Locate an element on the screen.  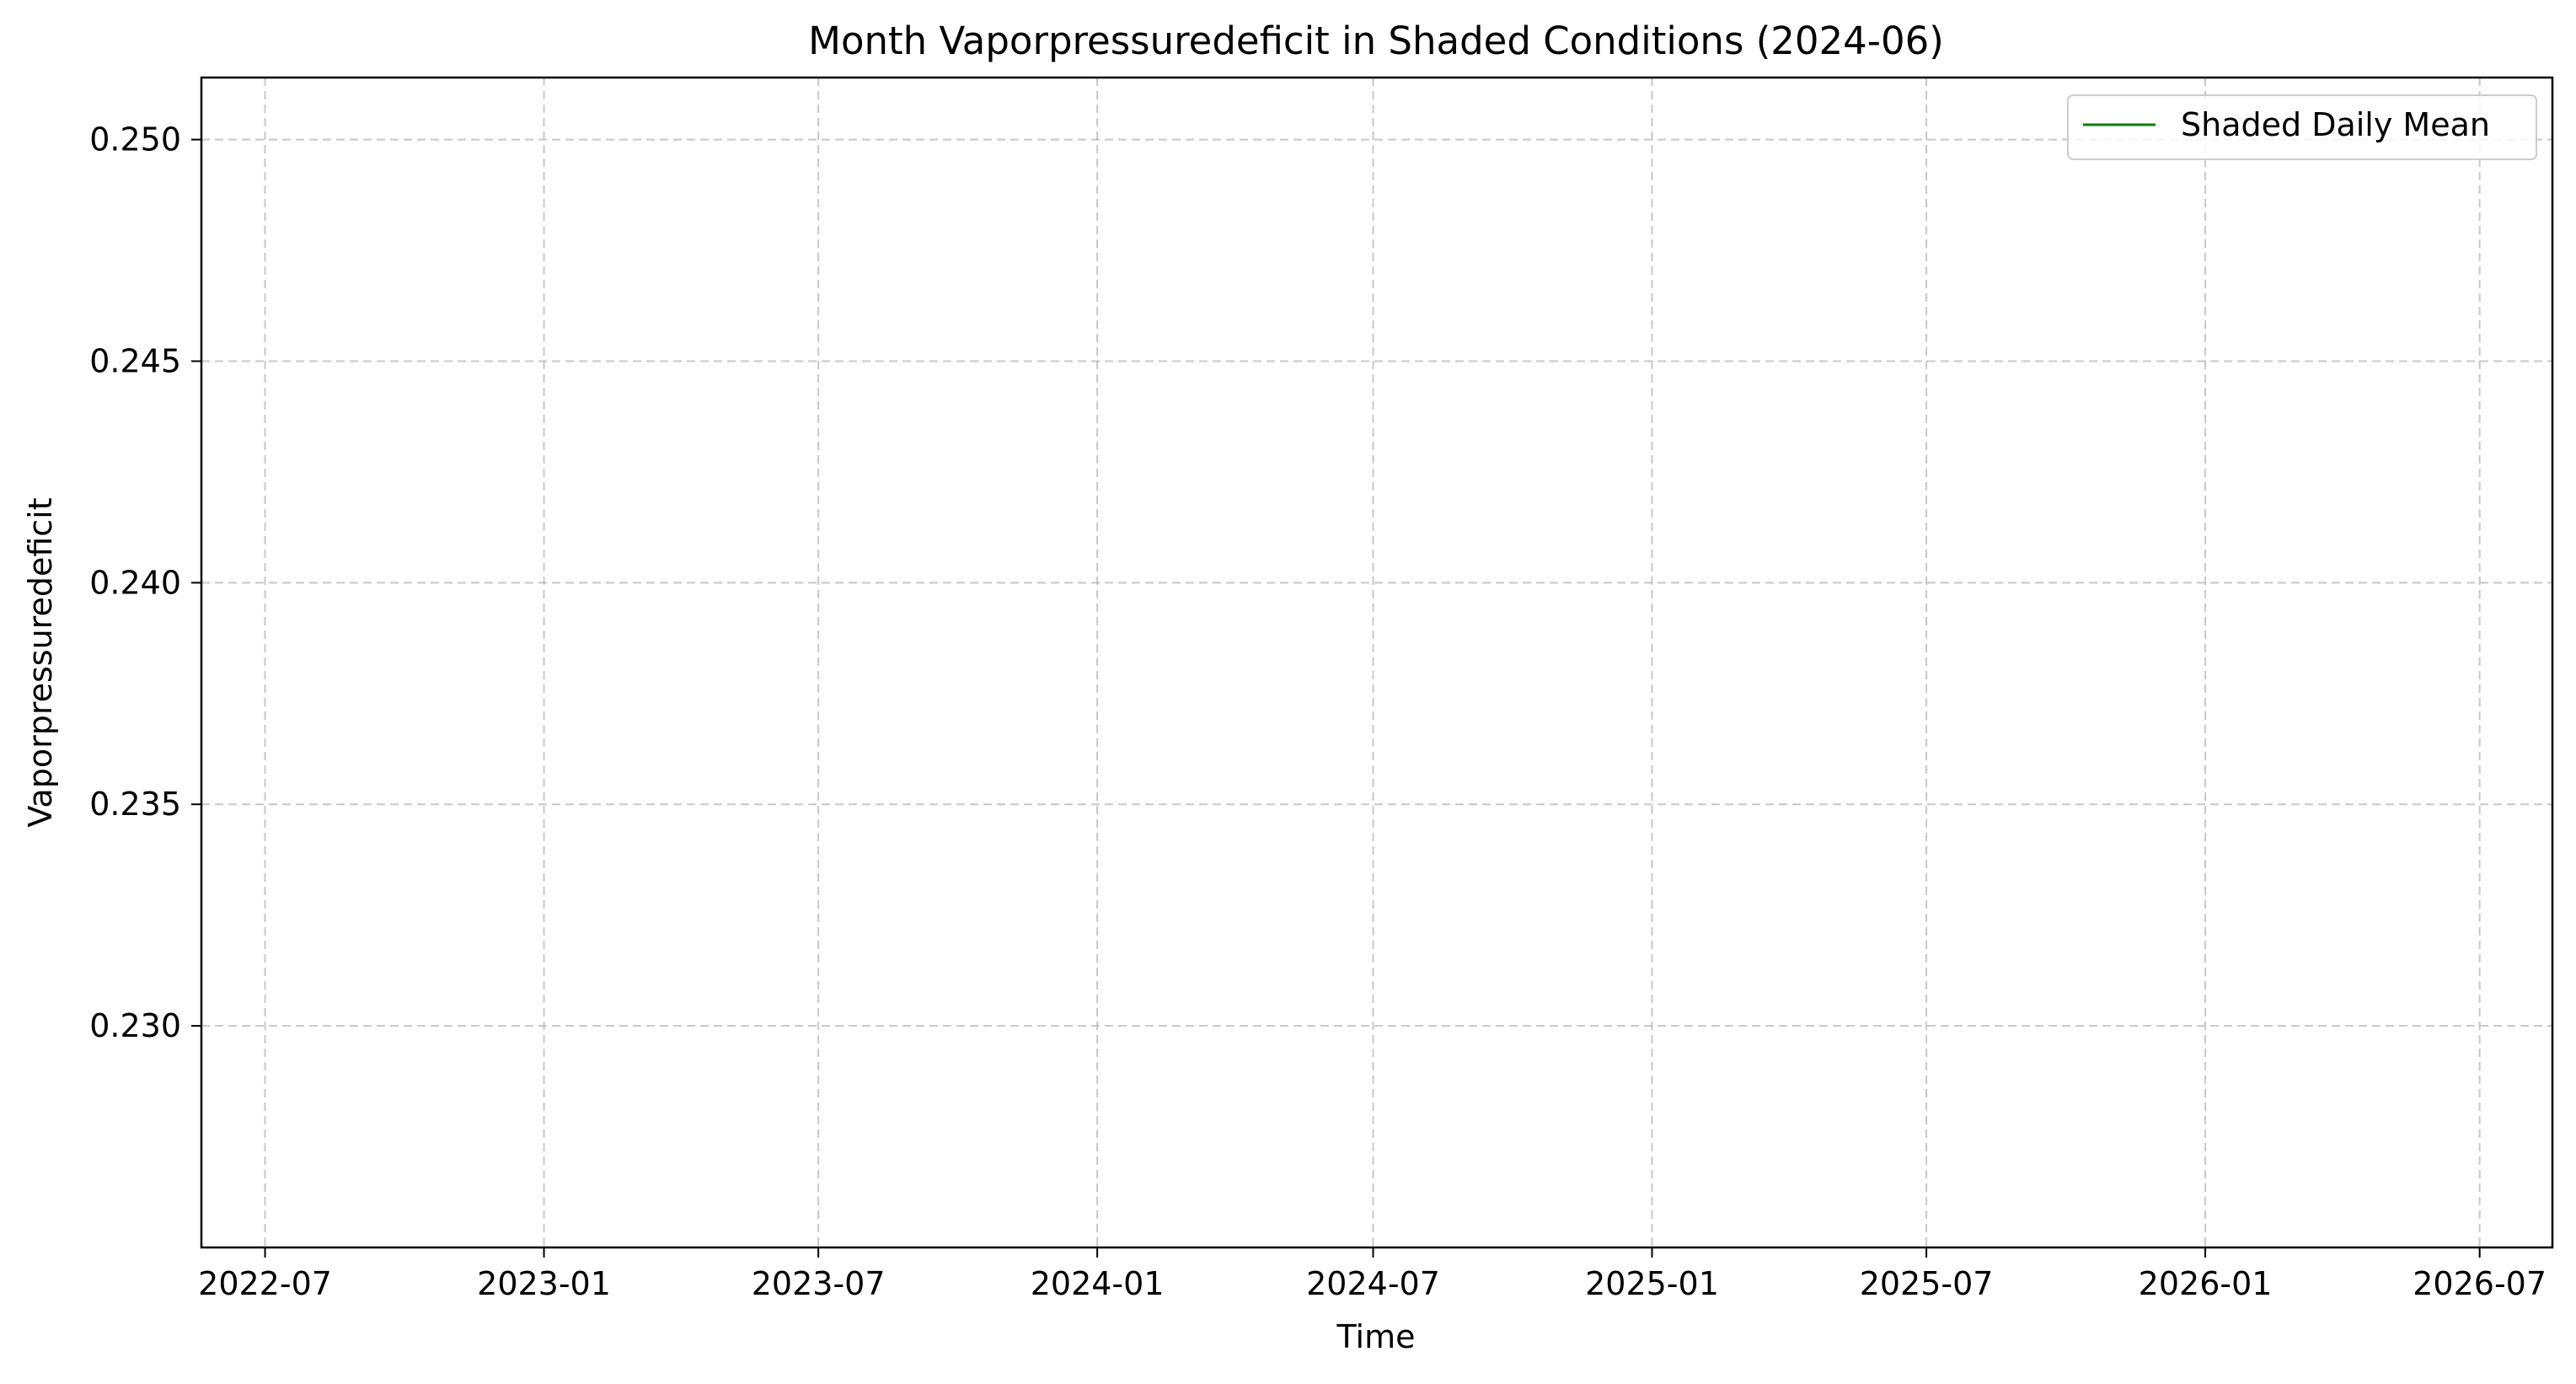
x-tick-label: 2025-01 is located at coordinates (1652, 1283).